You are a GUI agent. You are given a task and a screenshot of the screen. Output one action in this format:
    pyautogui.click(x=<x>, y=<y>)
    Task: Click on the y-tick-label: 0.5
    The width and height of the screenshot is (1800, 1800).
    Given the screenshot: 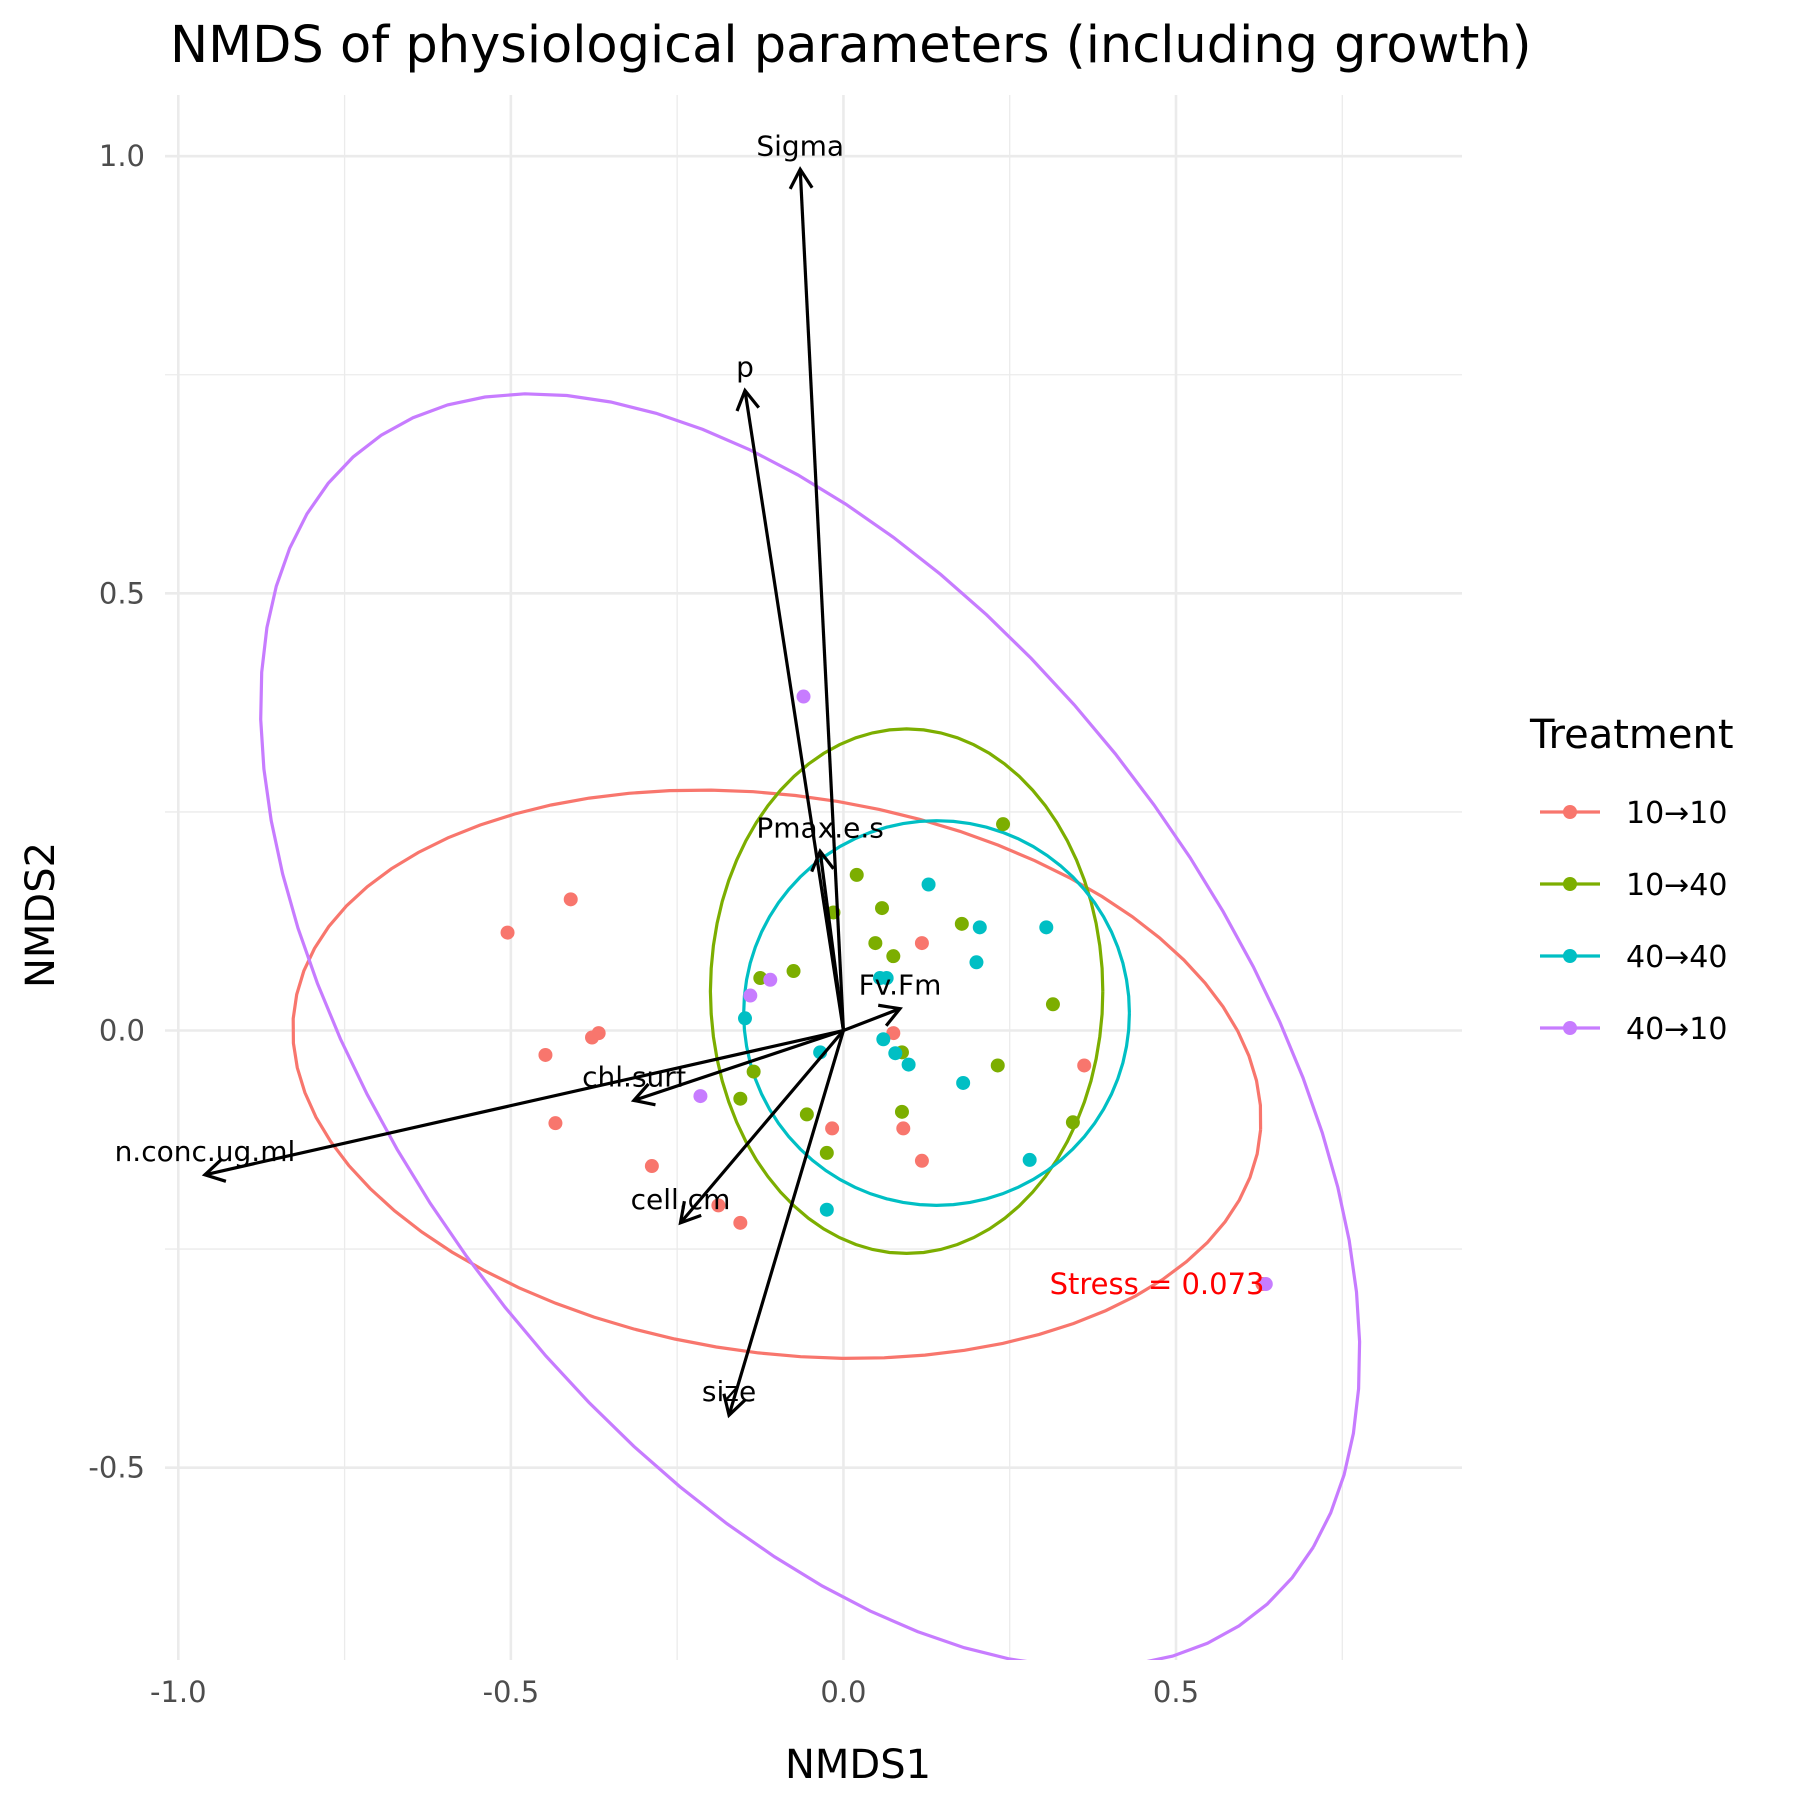 What is the action you would take?
    pyautogui.click(x=122, y=593)
    